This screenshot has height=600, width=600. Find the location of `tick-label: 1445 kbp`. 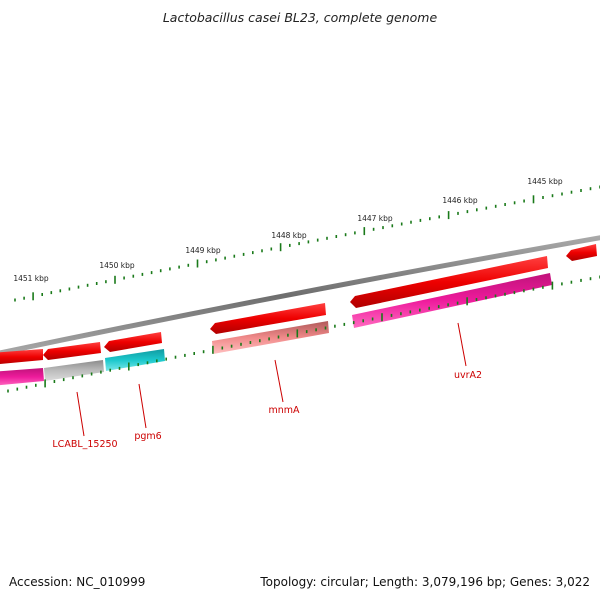

tick-label: 1445 kbp is located at coordinates (545, 181).